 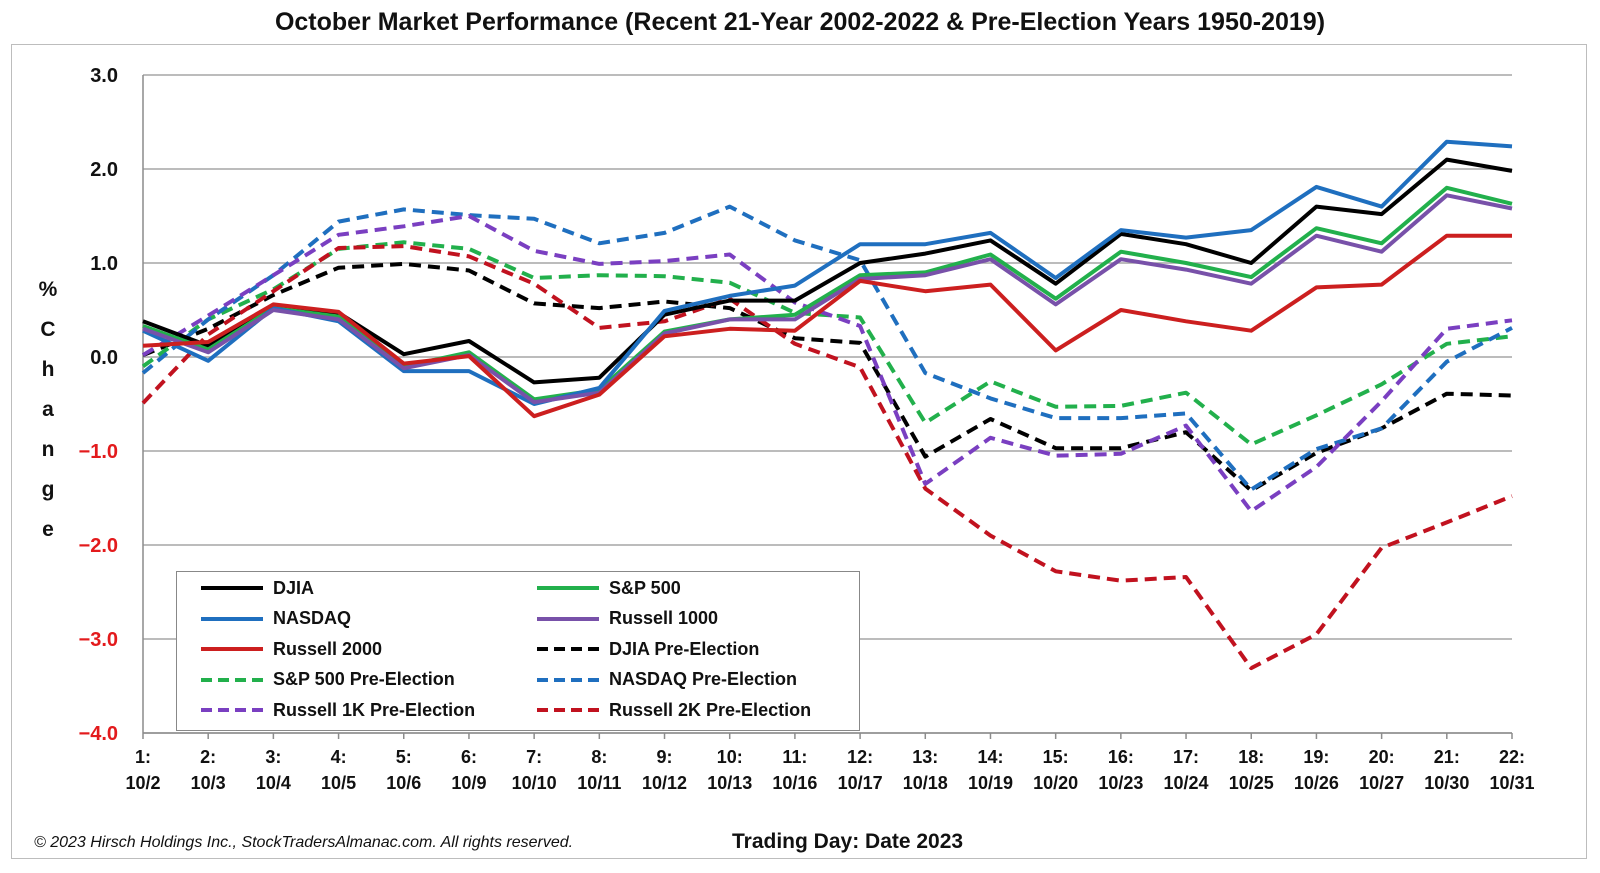 I want to click on legend-item: Russell 2000, so click(x=290, y=649).